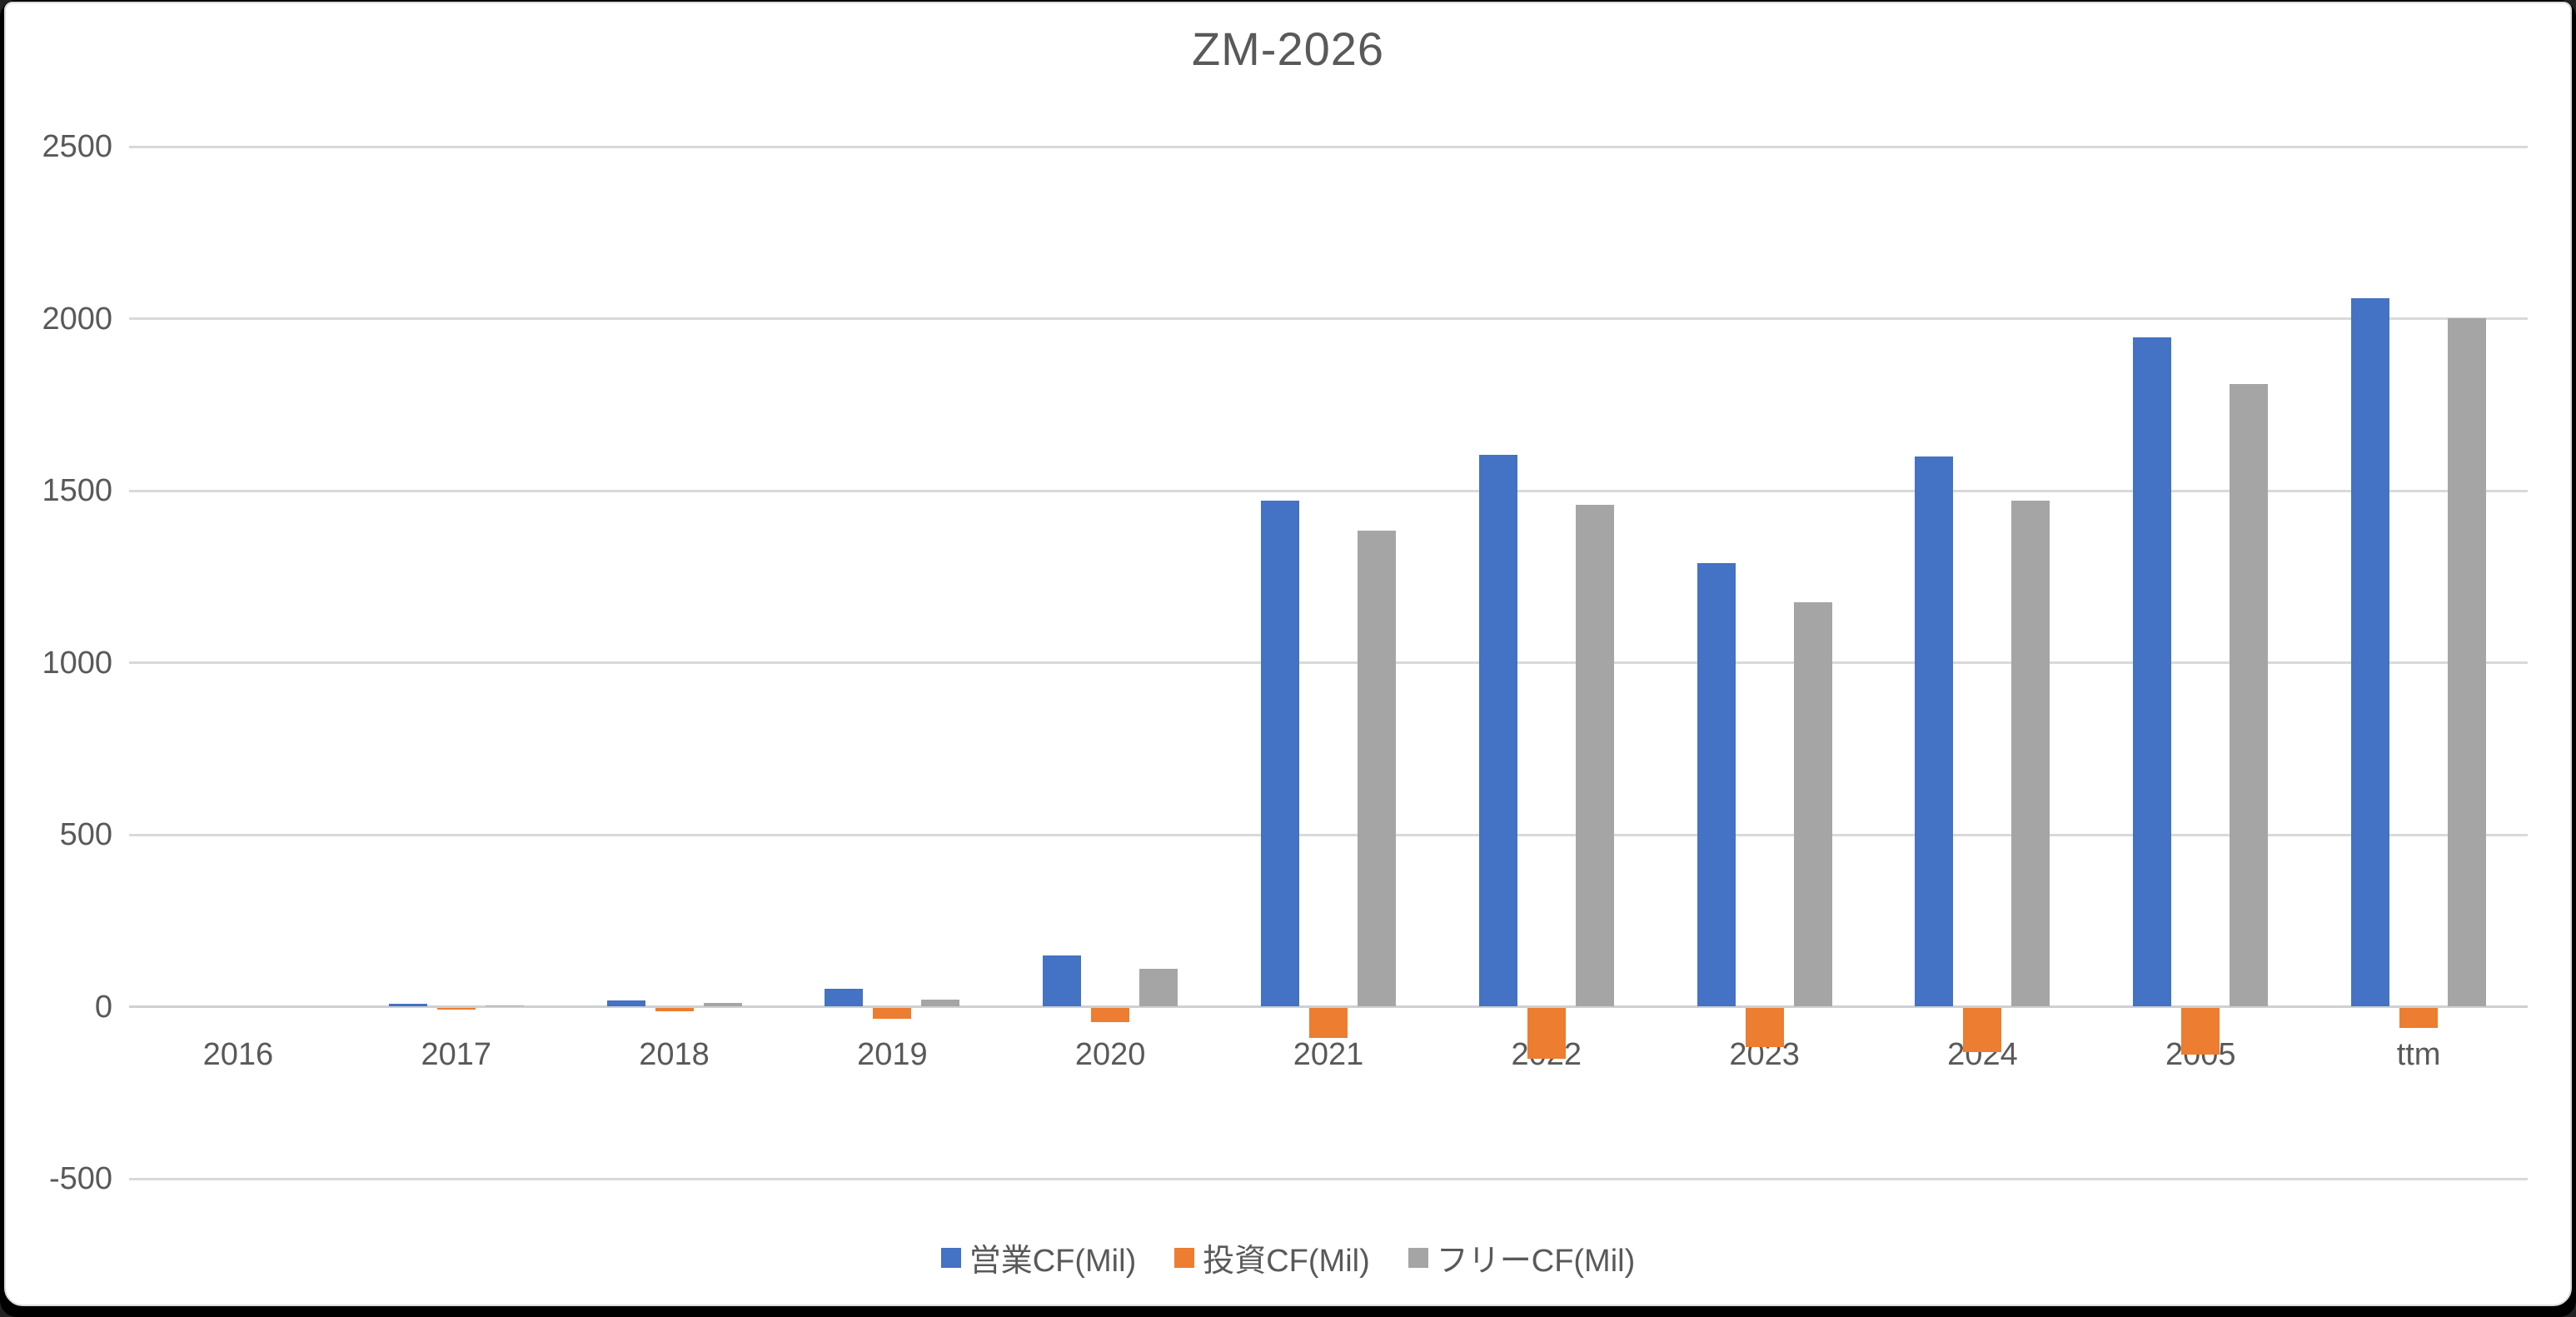  What do you see at coordinates (1280, 753) in the screenshot?
I see `bar-operating-cf-2021` at bounding box center [1280, 753].